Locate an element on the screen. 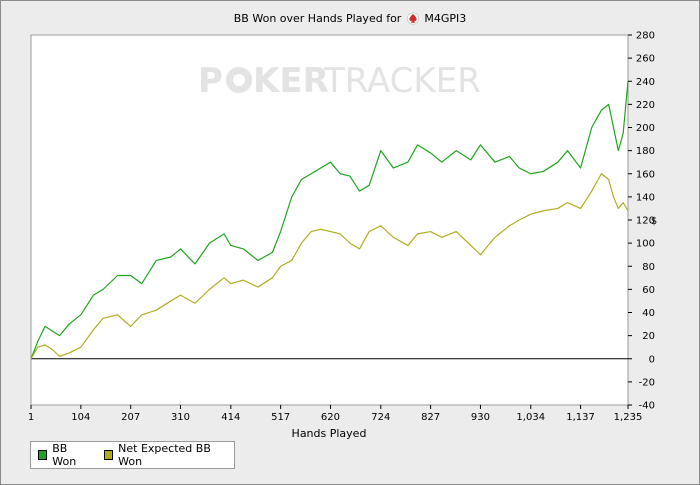 This screenshot has width=700, height=485. poker-chip-center-icon is located at coordinates (239, 80).